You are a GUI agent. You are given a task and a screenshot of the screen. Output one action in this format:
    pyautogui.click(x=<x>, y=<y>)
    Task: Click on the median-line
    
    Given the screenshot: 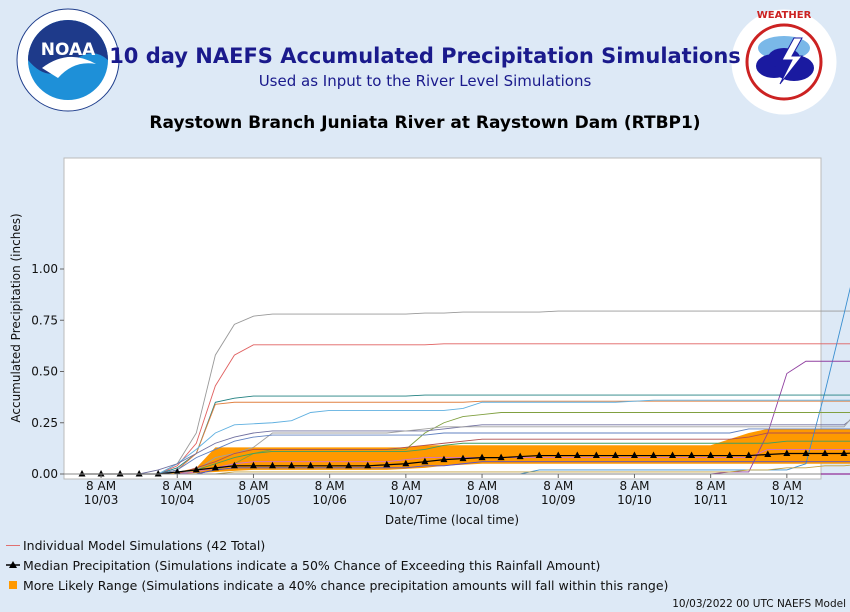 What is the action you would take?
    pyautogui.click(x=466, y=463)
    